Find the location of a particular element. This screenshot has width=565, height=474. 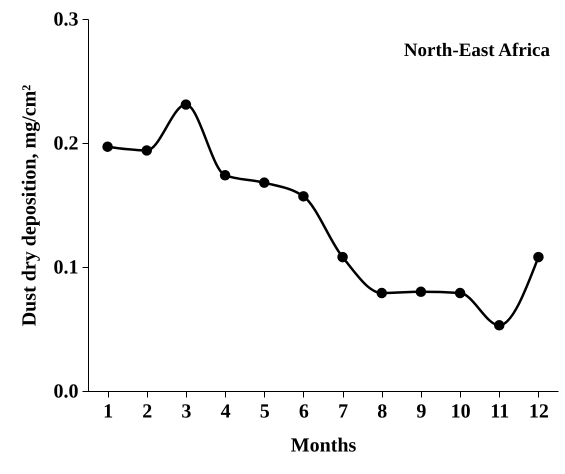

y-tick-label: 0.3 is located at coordinates (66, 19).